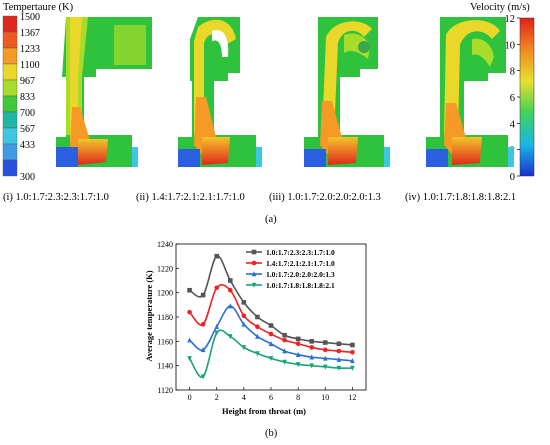 This screenshot has height=445, width=550. What do you see at coordinates (300, 274) in the screenshot?
I see `legend-entry-3: 1.0:1.7:2.0:2.0:2.0:1.3` at bounding box center [300, 274].